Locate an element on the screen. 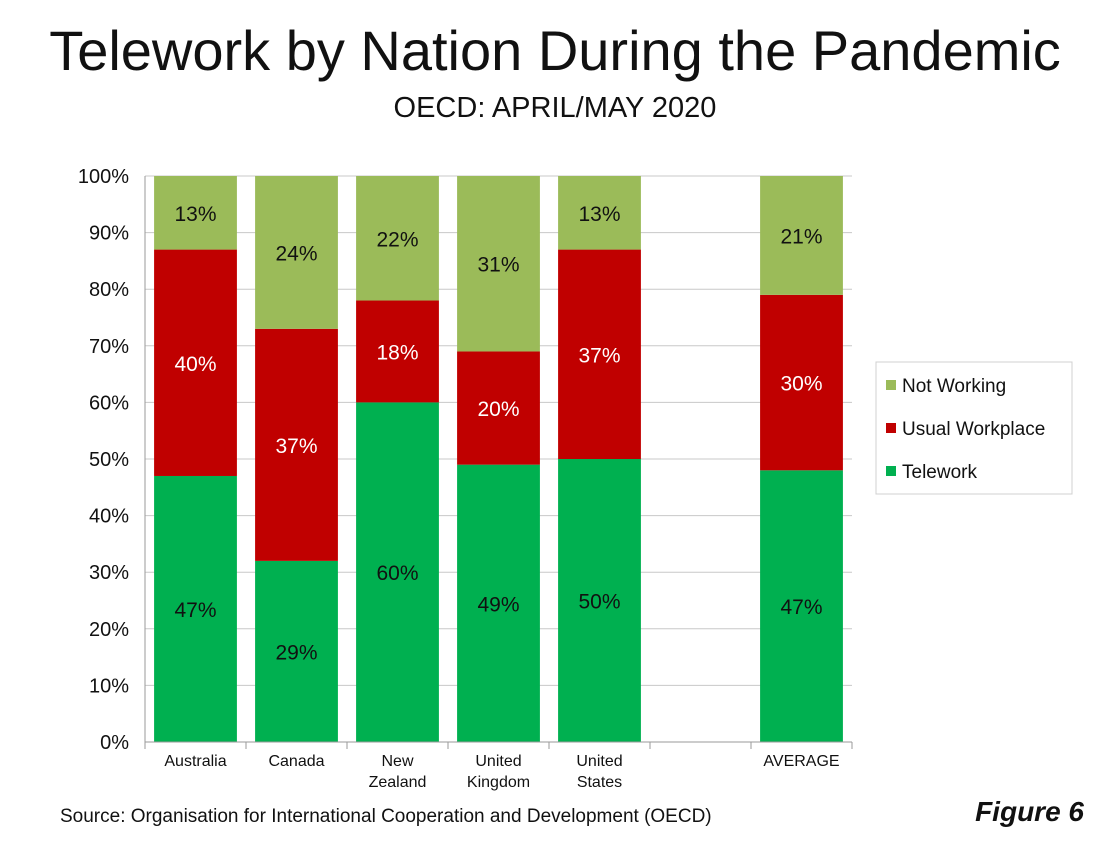  x-category-label: Australia is located at coordinates (195, 761).